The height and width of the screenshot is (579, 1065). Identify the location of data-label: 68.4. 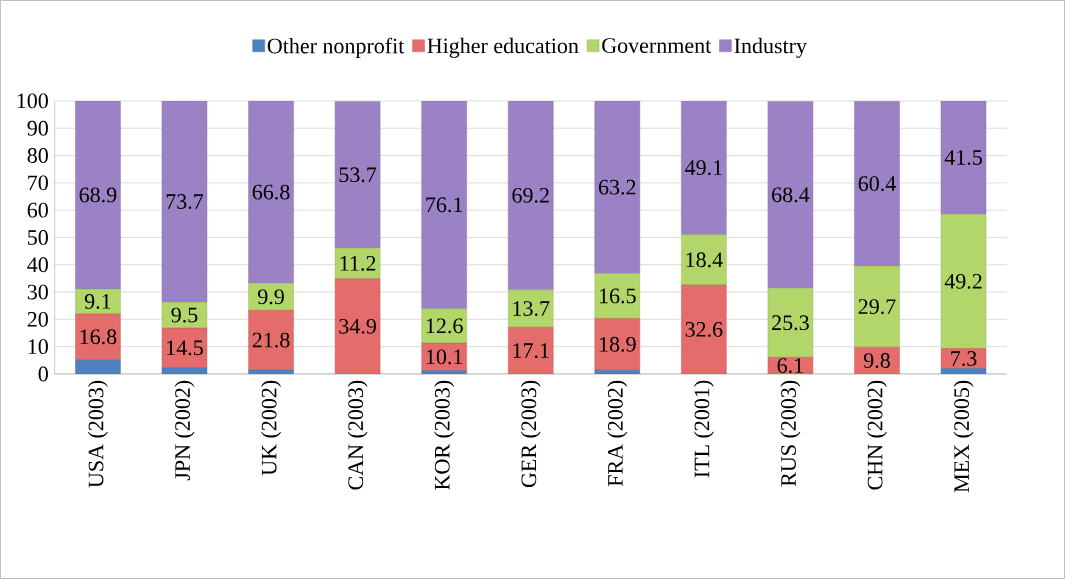
(791, 195).